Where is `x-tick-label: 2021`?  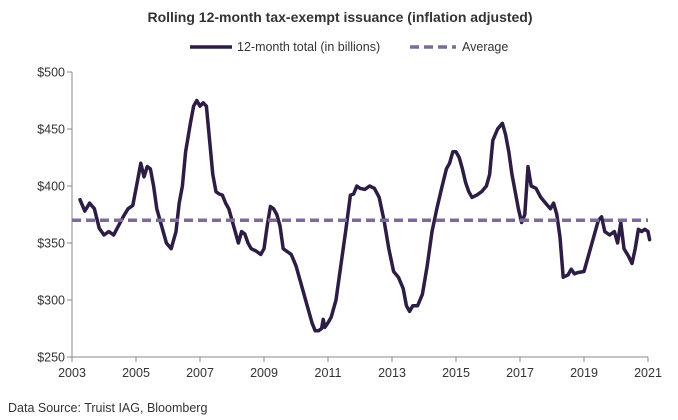 x-tick-label: 2021 is located at coordinates (648, 373).